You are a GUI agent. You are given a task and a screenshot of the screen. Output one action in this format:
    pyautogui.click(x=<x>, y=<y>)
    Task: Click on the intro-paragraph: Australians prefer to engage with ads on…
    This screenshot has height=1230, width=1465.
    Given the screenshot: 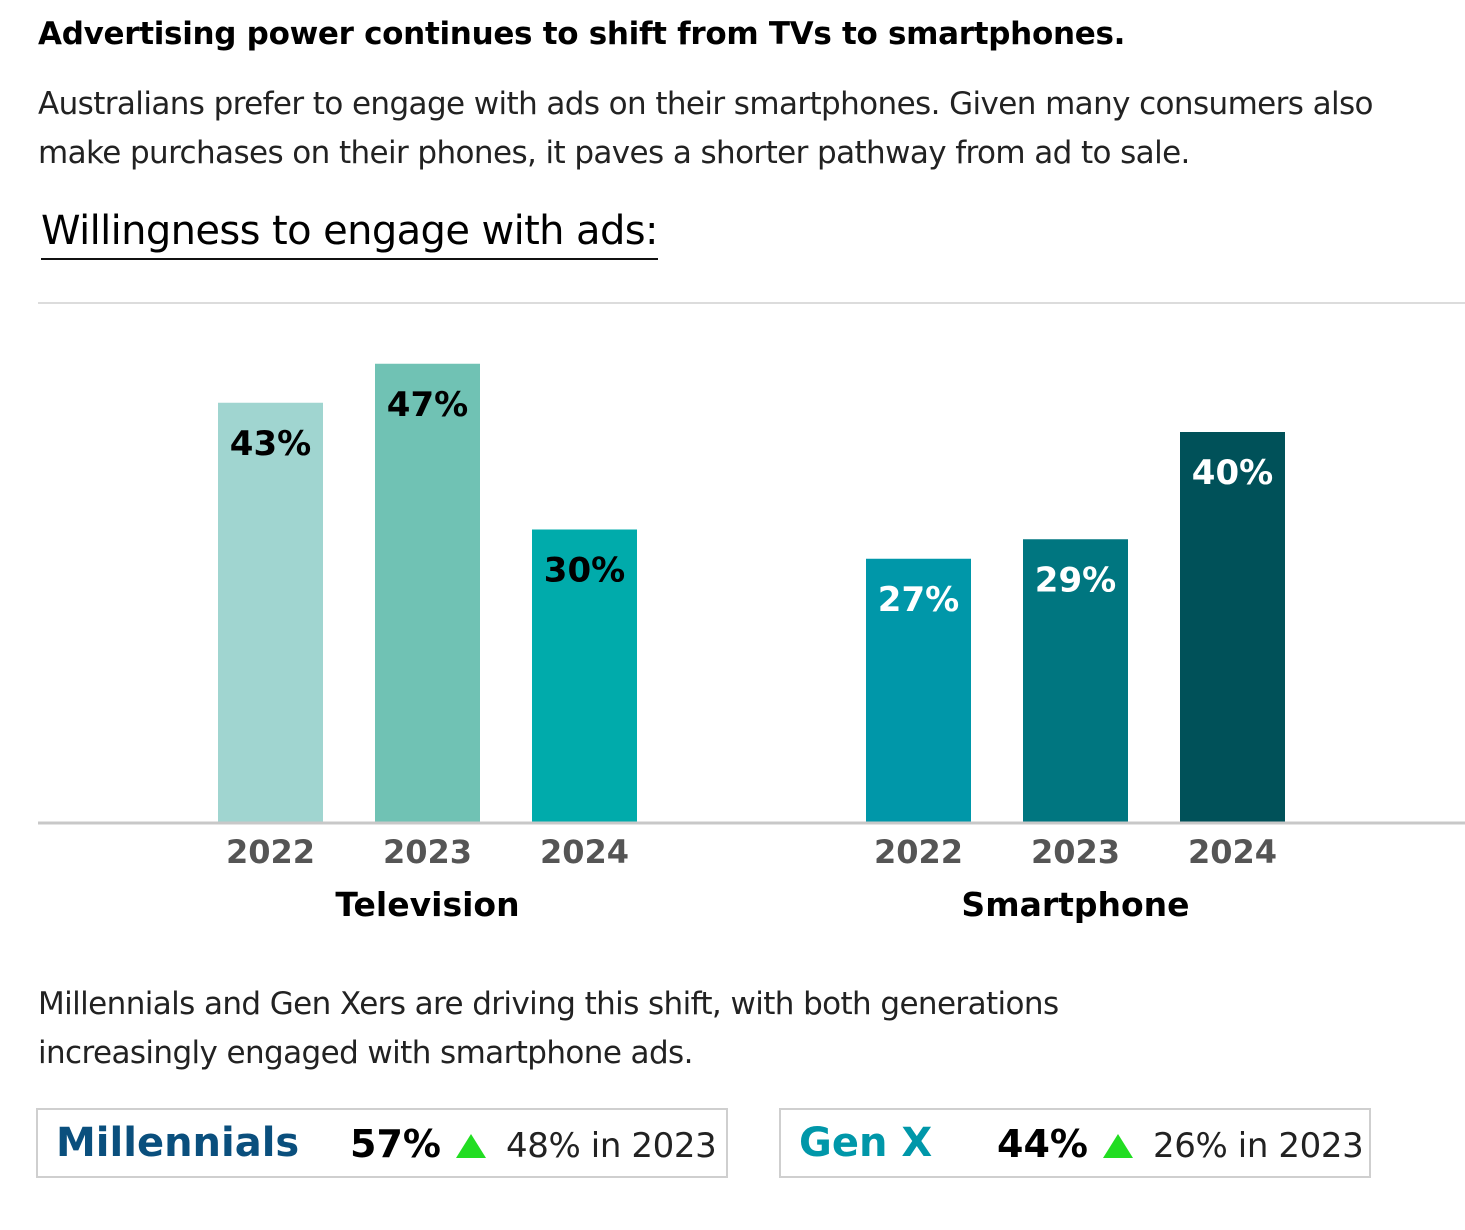 What is the action you would take?
    pyautogui.click(x=706, y=128)
    